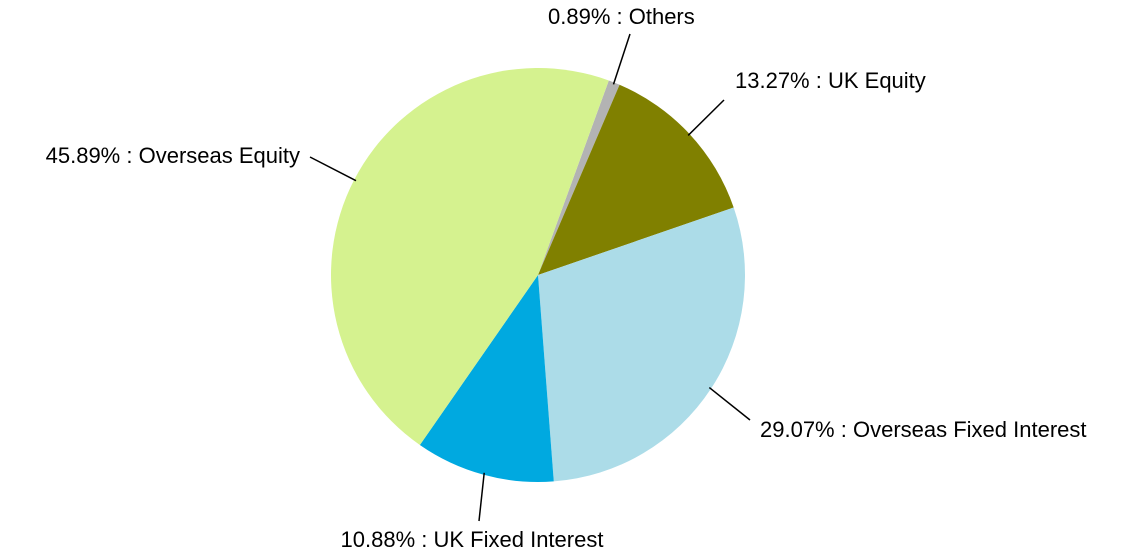  I want to click on category-label: UK Fixed Interest, so click(519, 539).